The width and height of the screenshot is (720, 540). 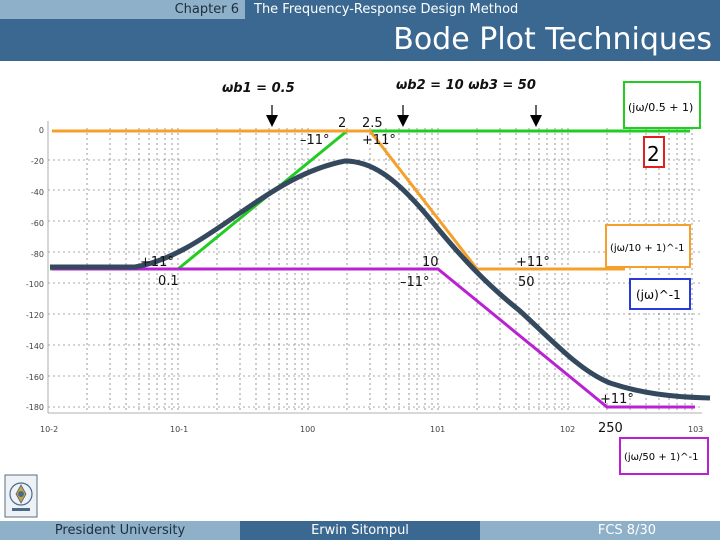 What do you see at coordinates (37, 223) in the screenshot?
I see `y-tick-label: -60` at bounding box center [37, 223].